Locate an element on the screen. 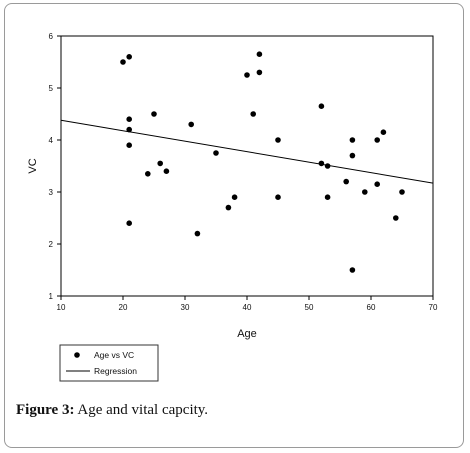 This screenshot has height=453, width=470. y-tick-label-6: 6 is located at coordinates (51, 36).